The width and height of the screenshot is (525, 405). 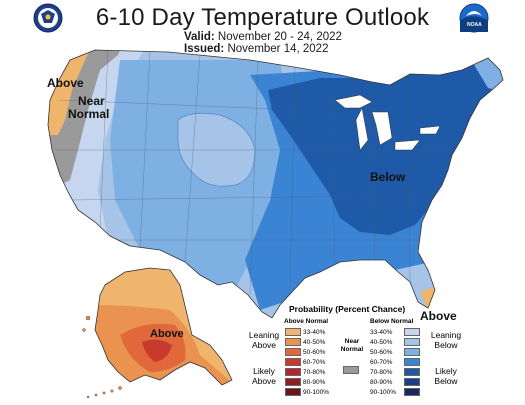 I want to click on legend-above-range-label: 50-60%, so click(x=314, y=352).